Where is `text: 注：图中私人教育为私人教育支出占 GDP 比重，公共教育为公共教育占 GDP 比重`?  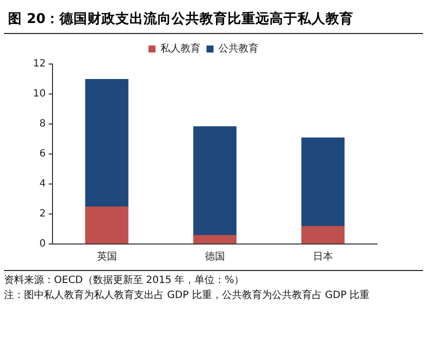 text: 注：图中私人教育为私人教育支出占 GDP 比重，公共教育为公共教育占 GDP 比重 is located at coordinates (187, 295).